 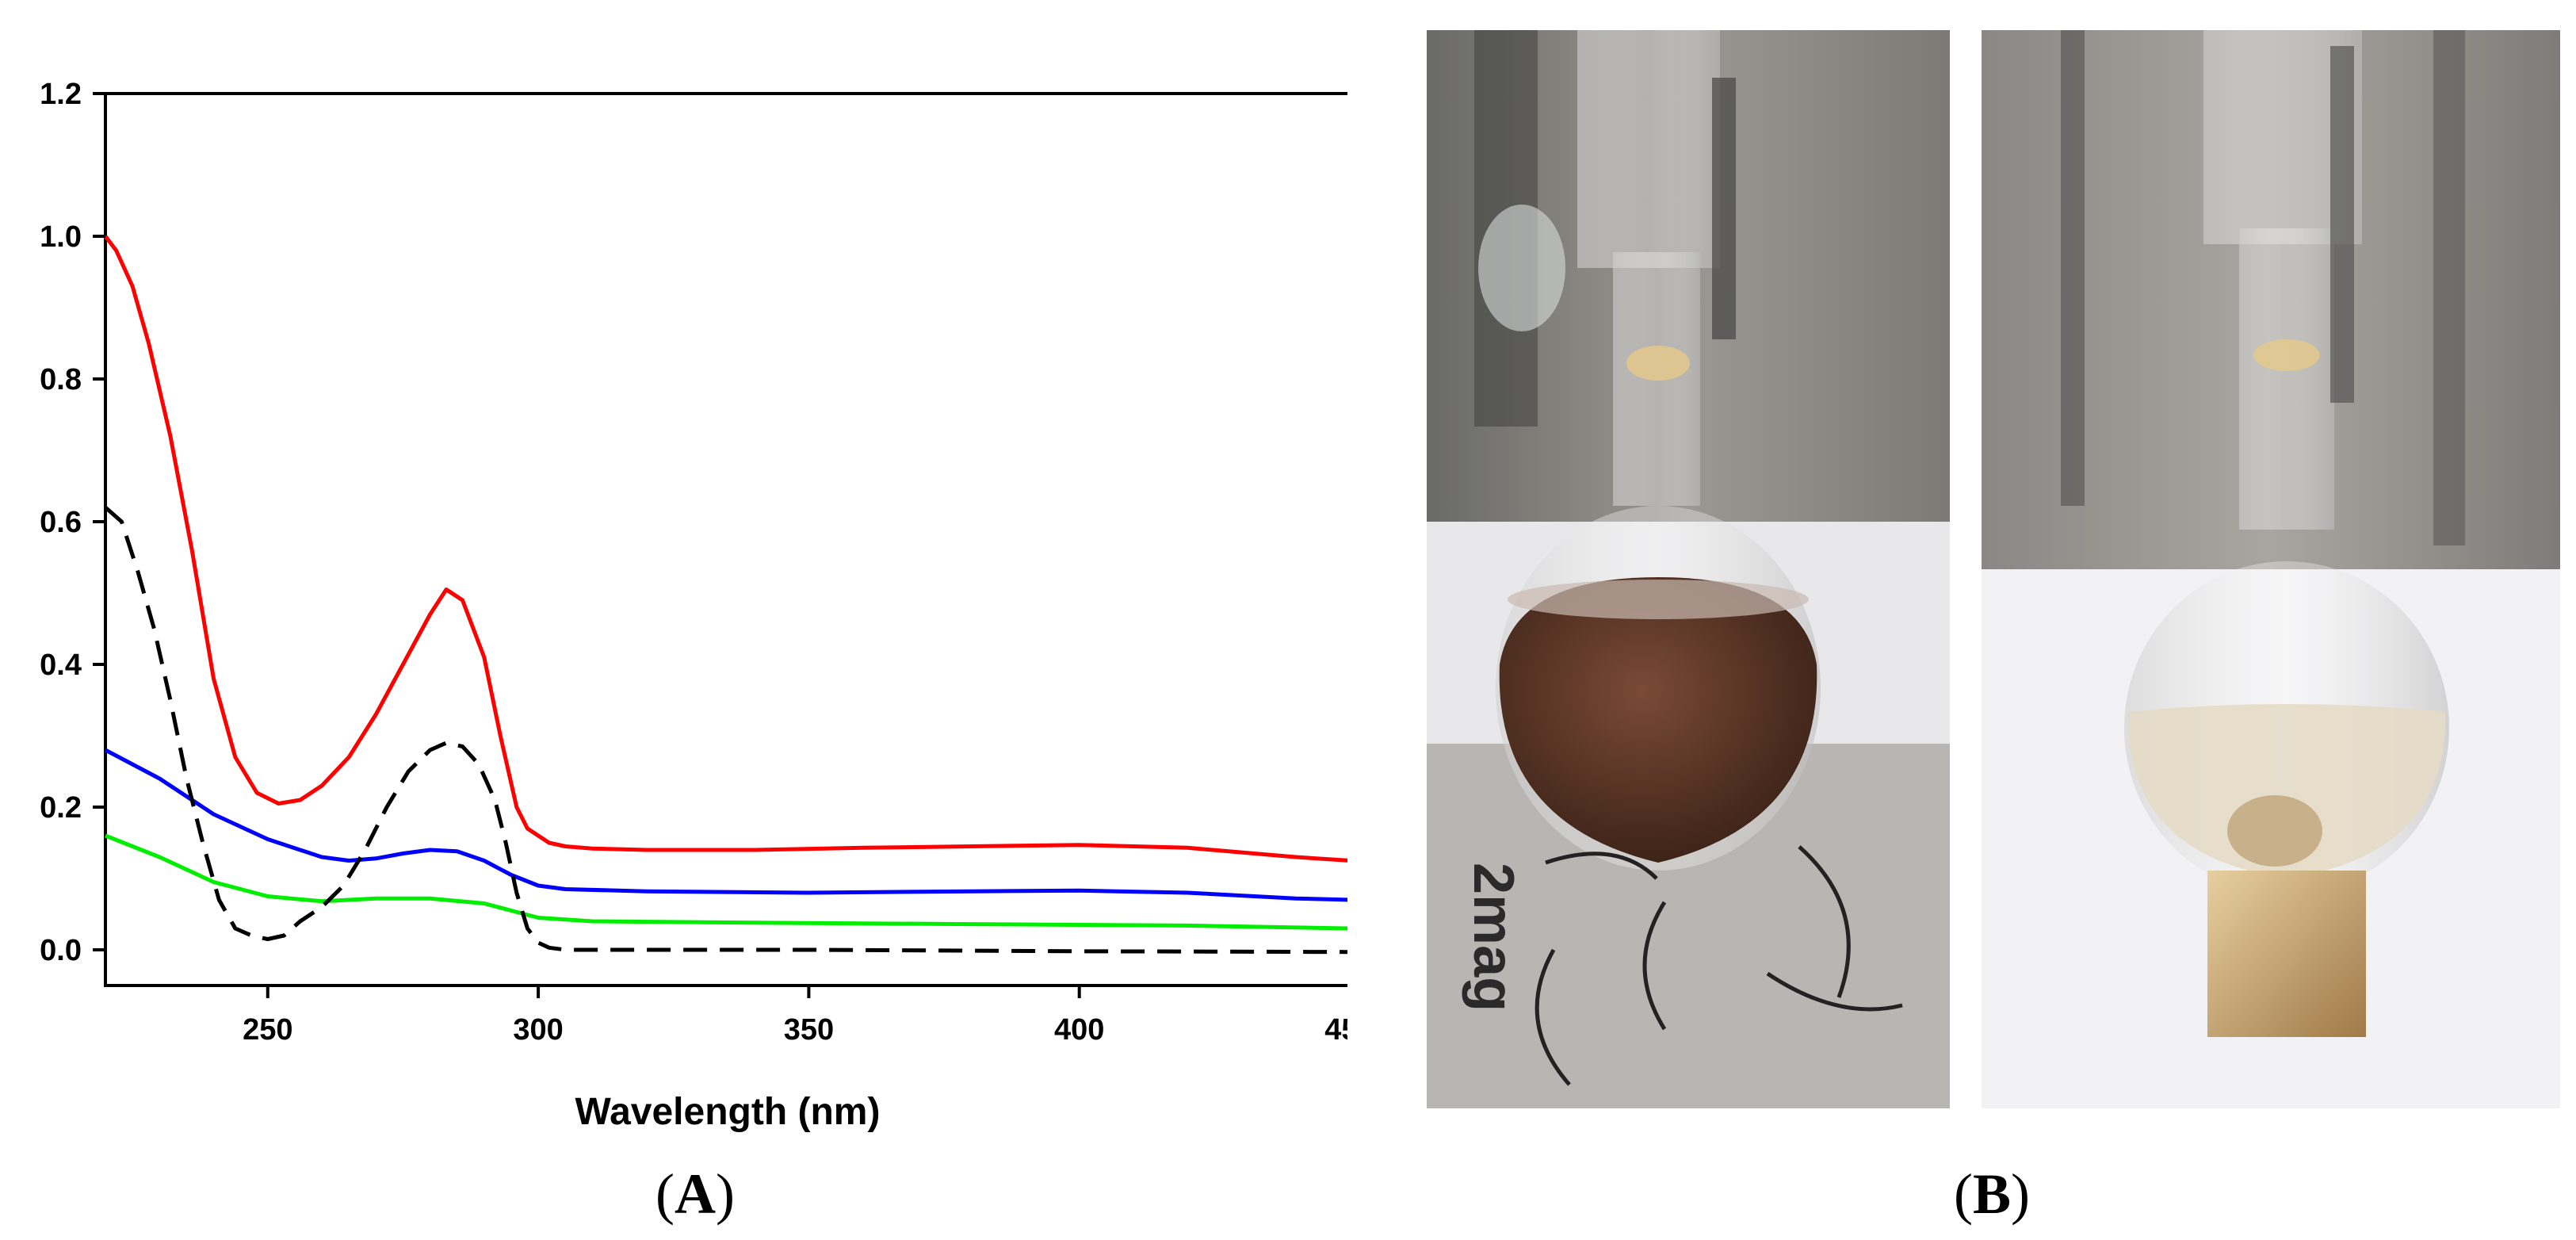 I want to click on y-axis: 0.0 0.2 0.4 0.6 0.8 1.0 1.2, so click(x=72, y=522).